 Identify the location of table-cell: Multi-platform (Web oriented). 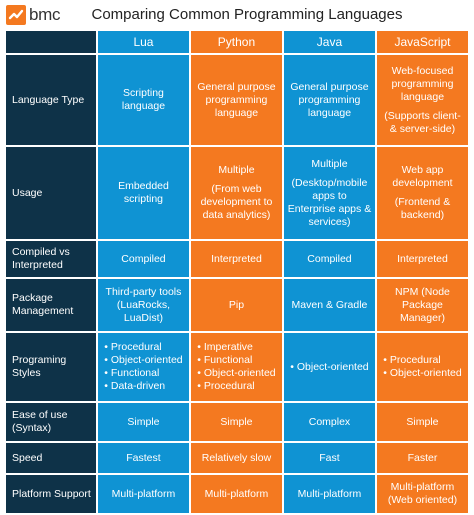
(422, 494).